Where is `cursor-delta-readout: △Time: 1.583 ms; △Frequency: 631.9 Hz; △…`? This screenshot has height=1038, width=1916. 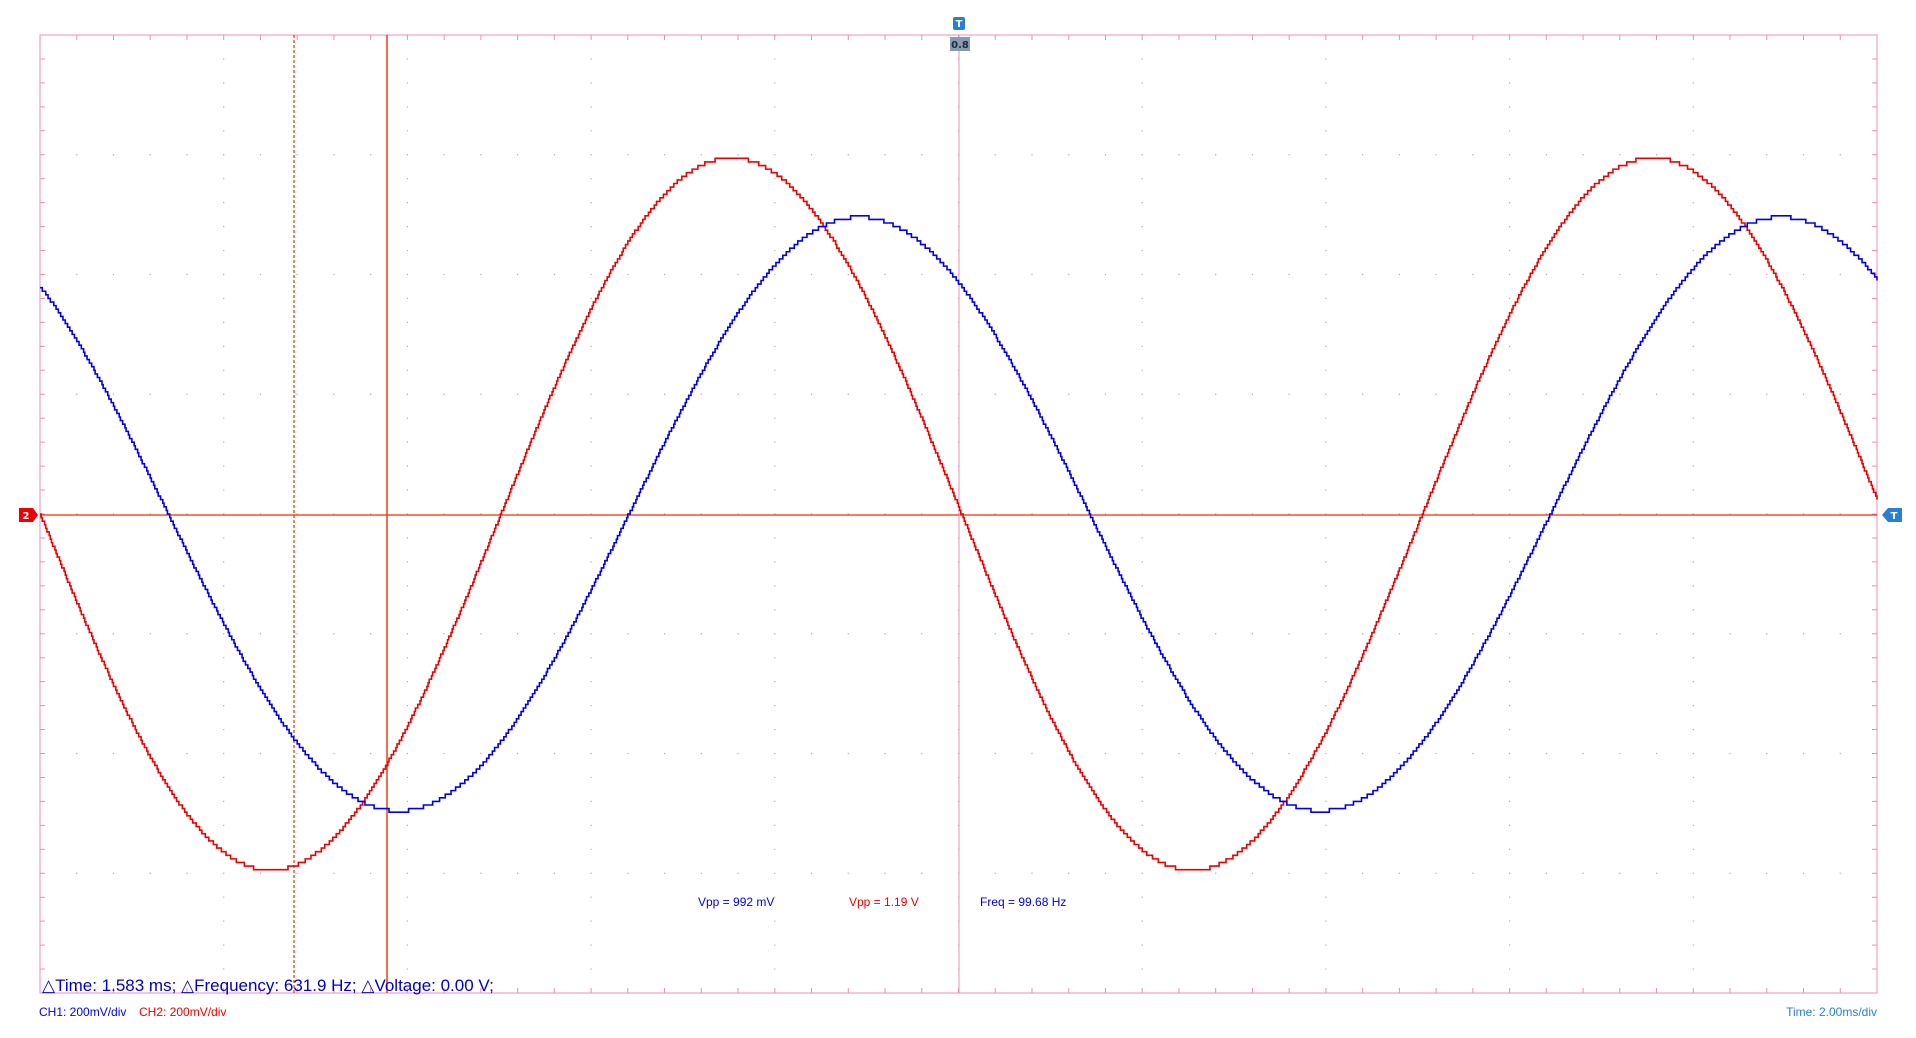
cursor-delta-readout: △Time: 1.583 ms; △Frequency: 631.9 Hz; △… is located at coordinates (268, 985).